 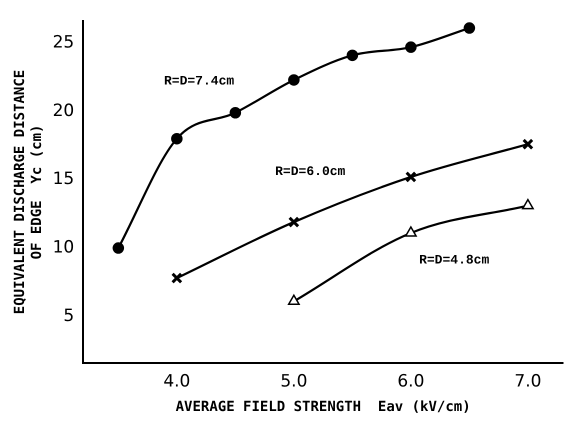 I want to click on y-tick-label: 5, so click(x=68, y=316).